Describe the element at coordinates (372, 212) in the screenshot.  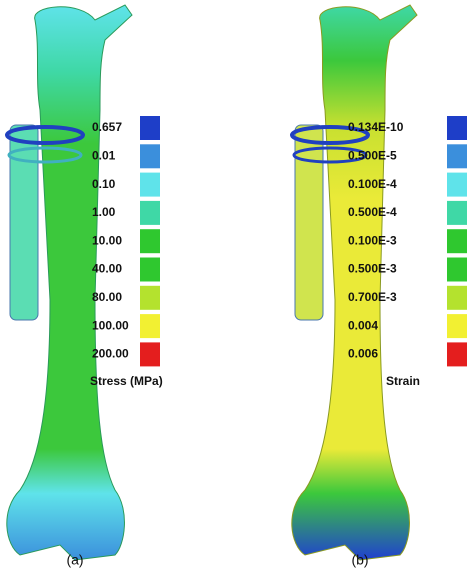
I see `legend-label: 0.500E-4` at that location.